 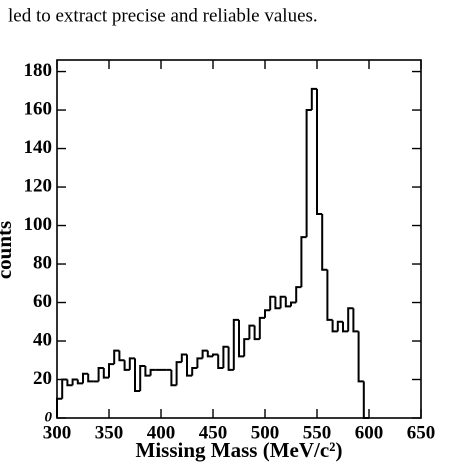 I want to click on x-tick-label: 350, so click(x=109, y=432).